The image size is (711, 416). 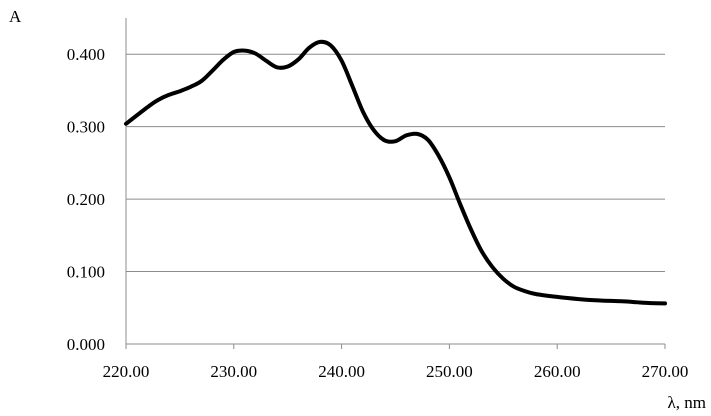 I want to click on y-tick-labels: 0.000 0.100 0.200 0.300 0.400, so click(x=86, y=199).